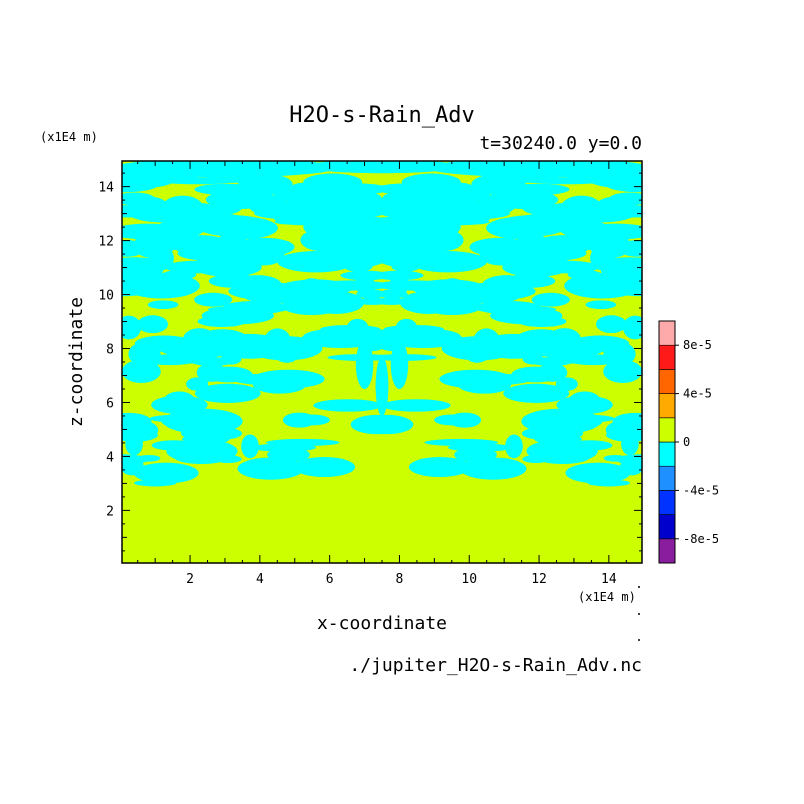  Describe the element at coordinates (609, 579) in the screenshot. I see `x-tick-label: 14` at that location.